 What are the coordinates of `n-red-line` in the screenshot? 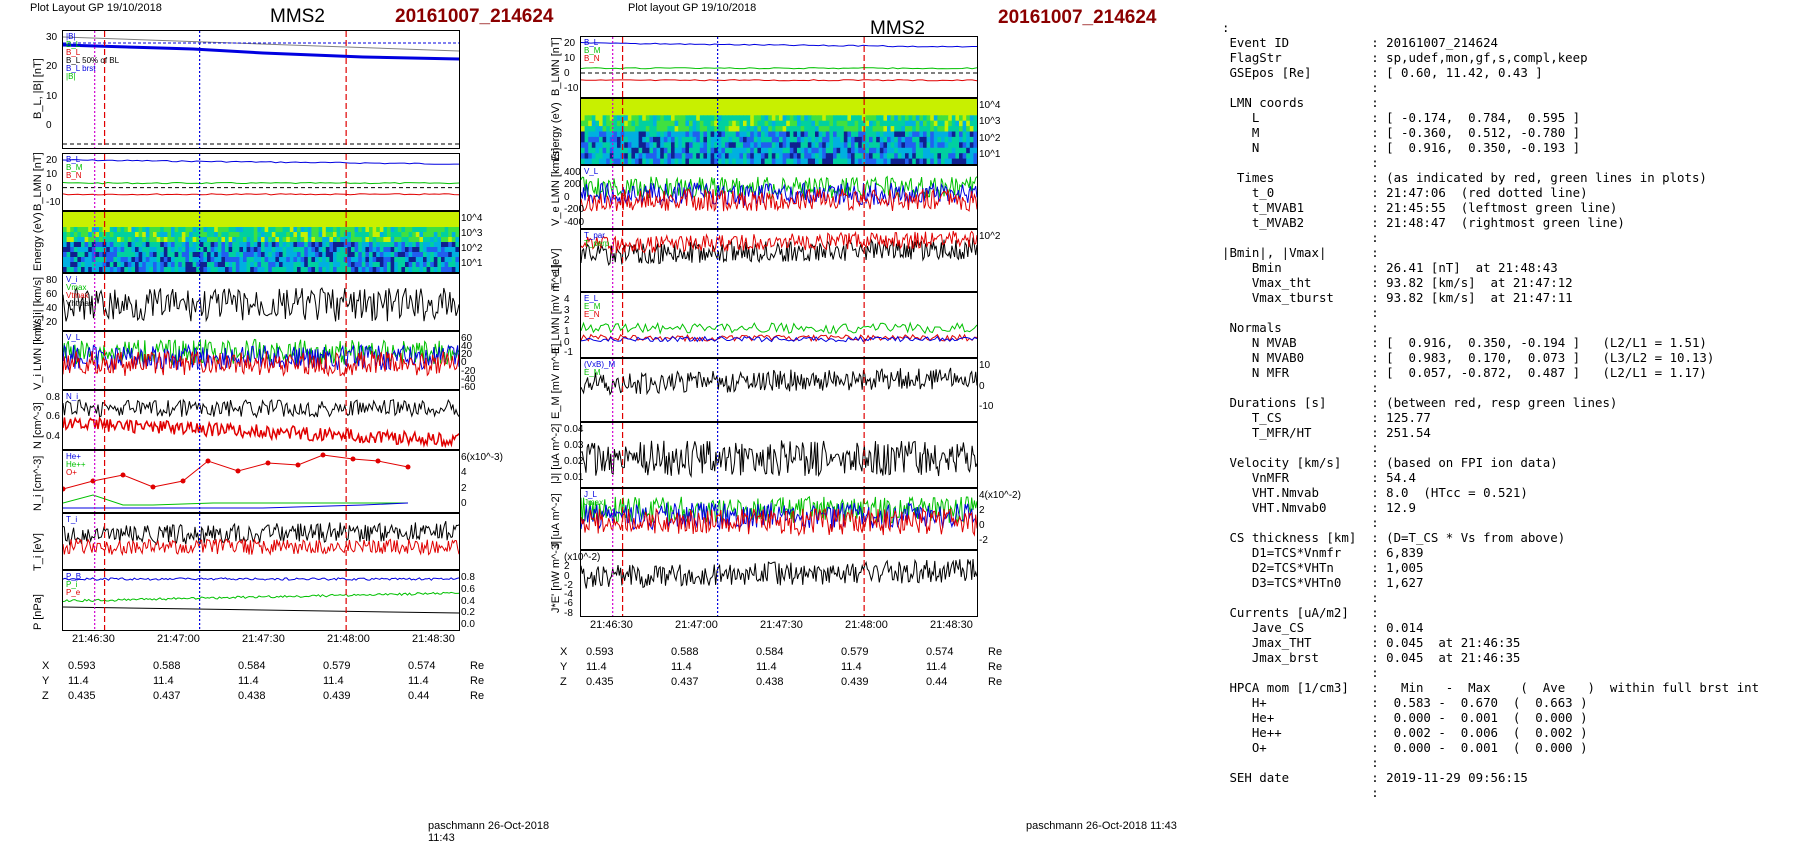 It's located at (261, 432).